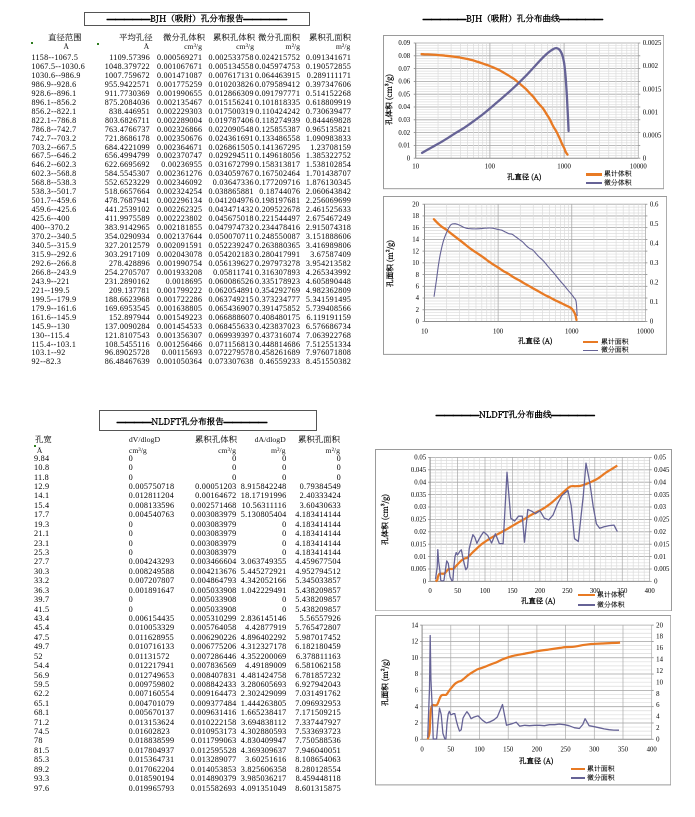 The image size is (695, 817). I want to click on svg-text: 0.0005, so click(651, 136).